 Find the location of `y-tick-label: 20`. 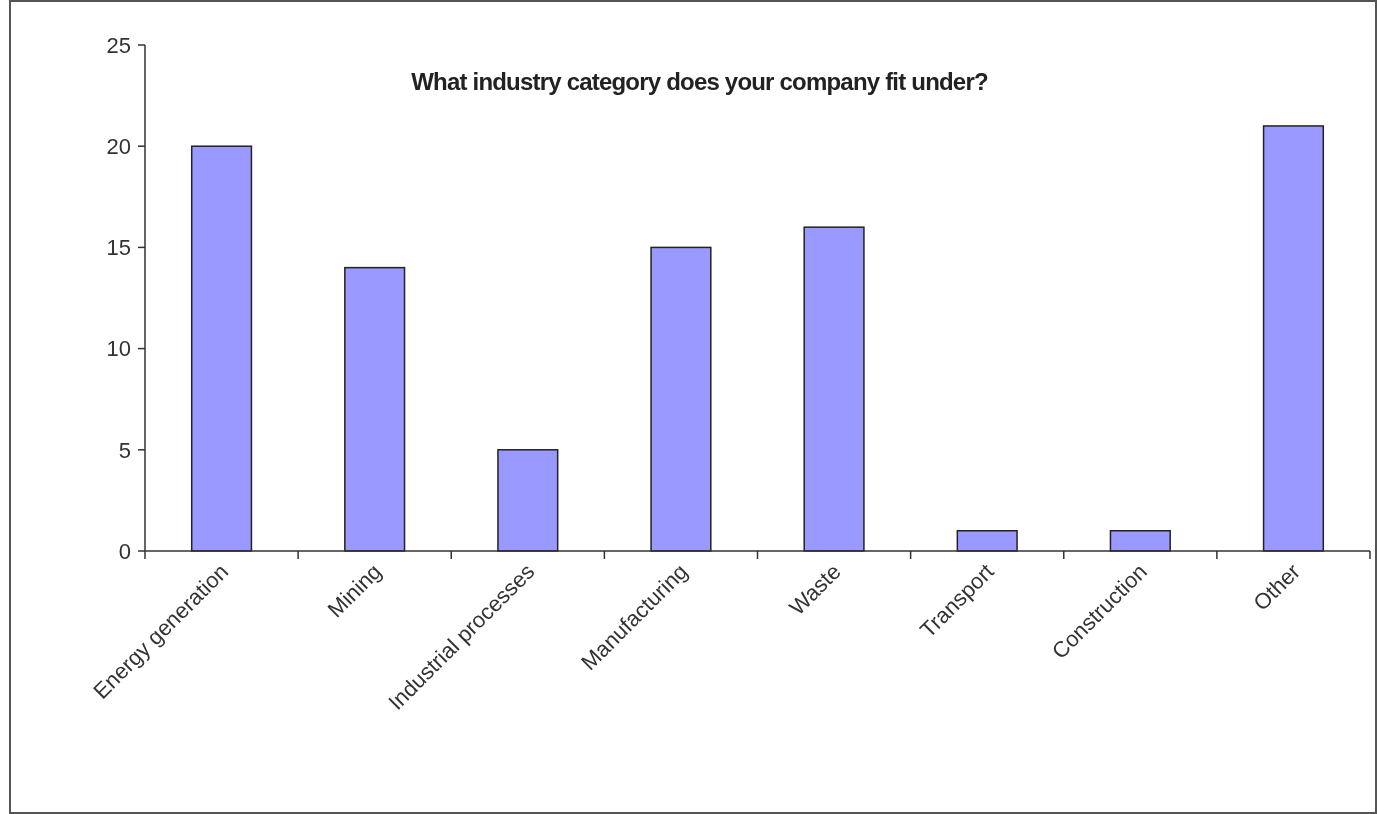

y-tick-label: 20 is located at coordinates (118, 146).